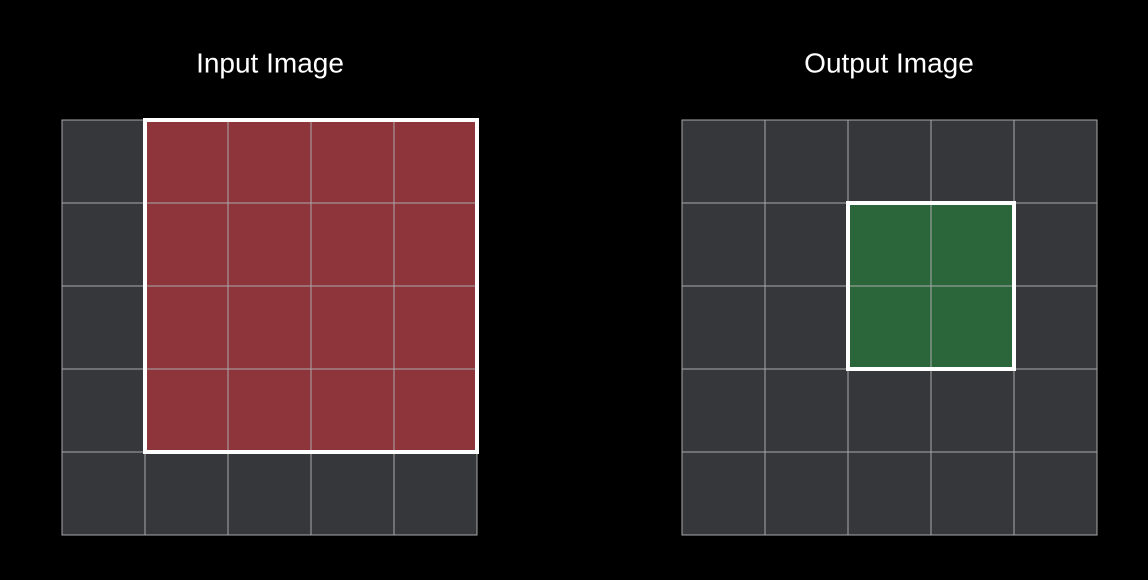  What do you see at coordinates (889, 62) in the screenshot?
I see `panel-title: Output Image` at bounding box center [889, 62].